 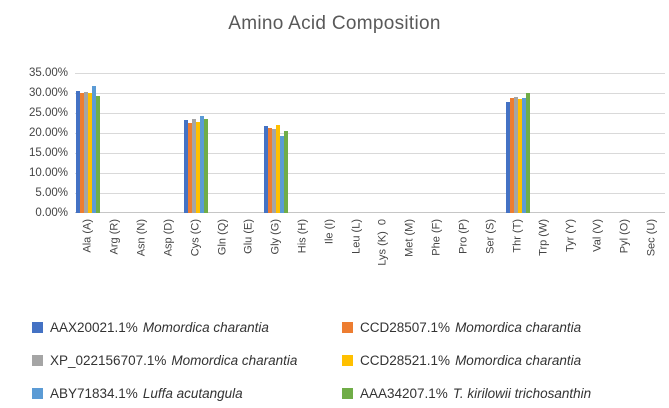 I want to click on x-tick-label: Met (M), so click(x=409, y=238).